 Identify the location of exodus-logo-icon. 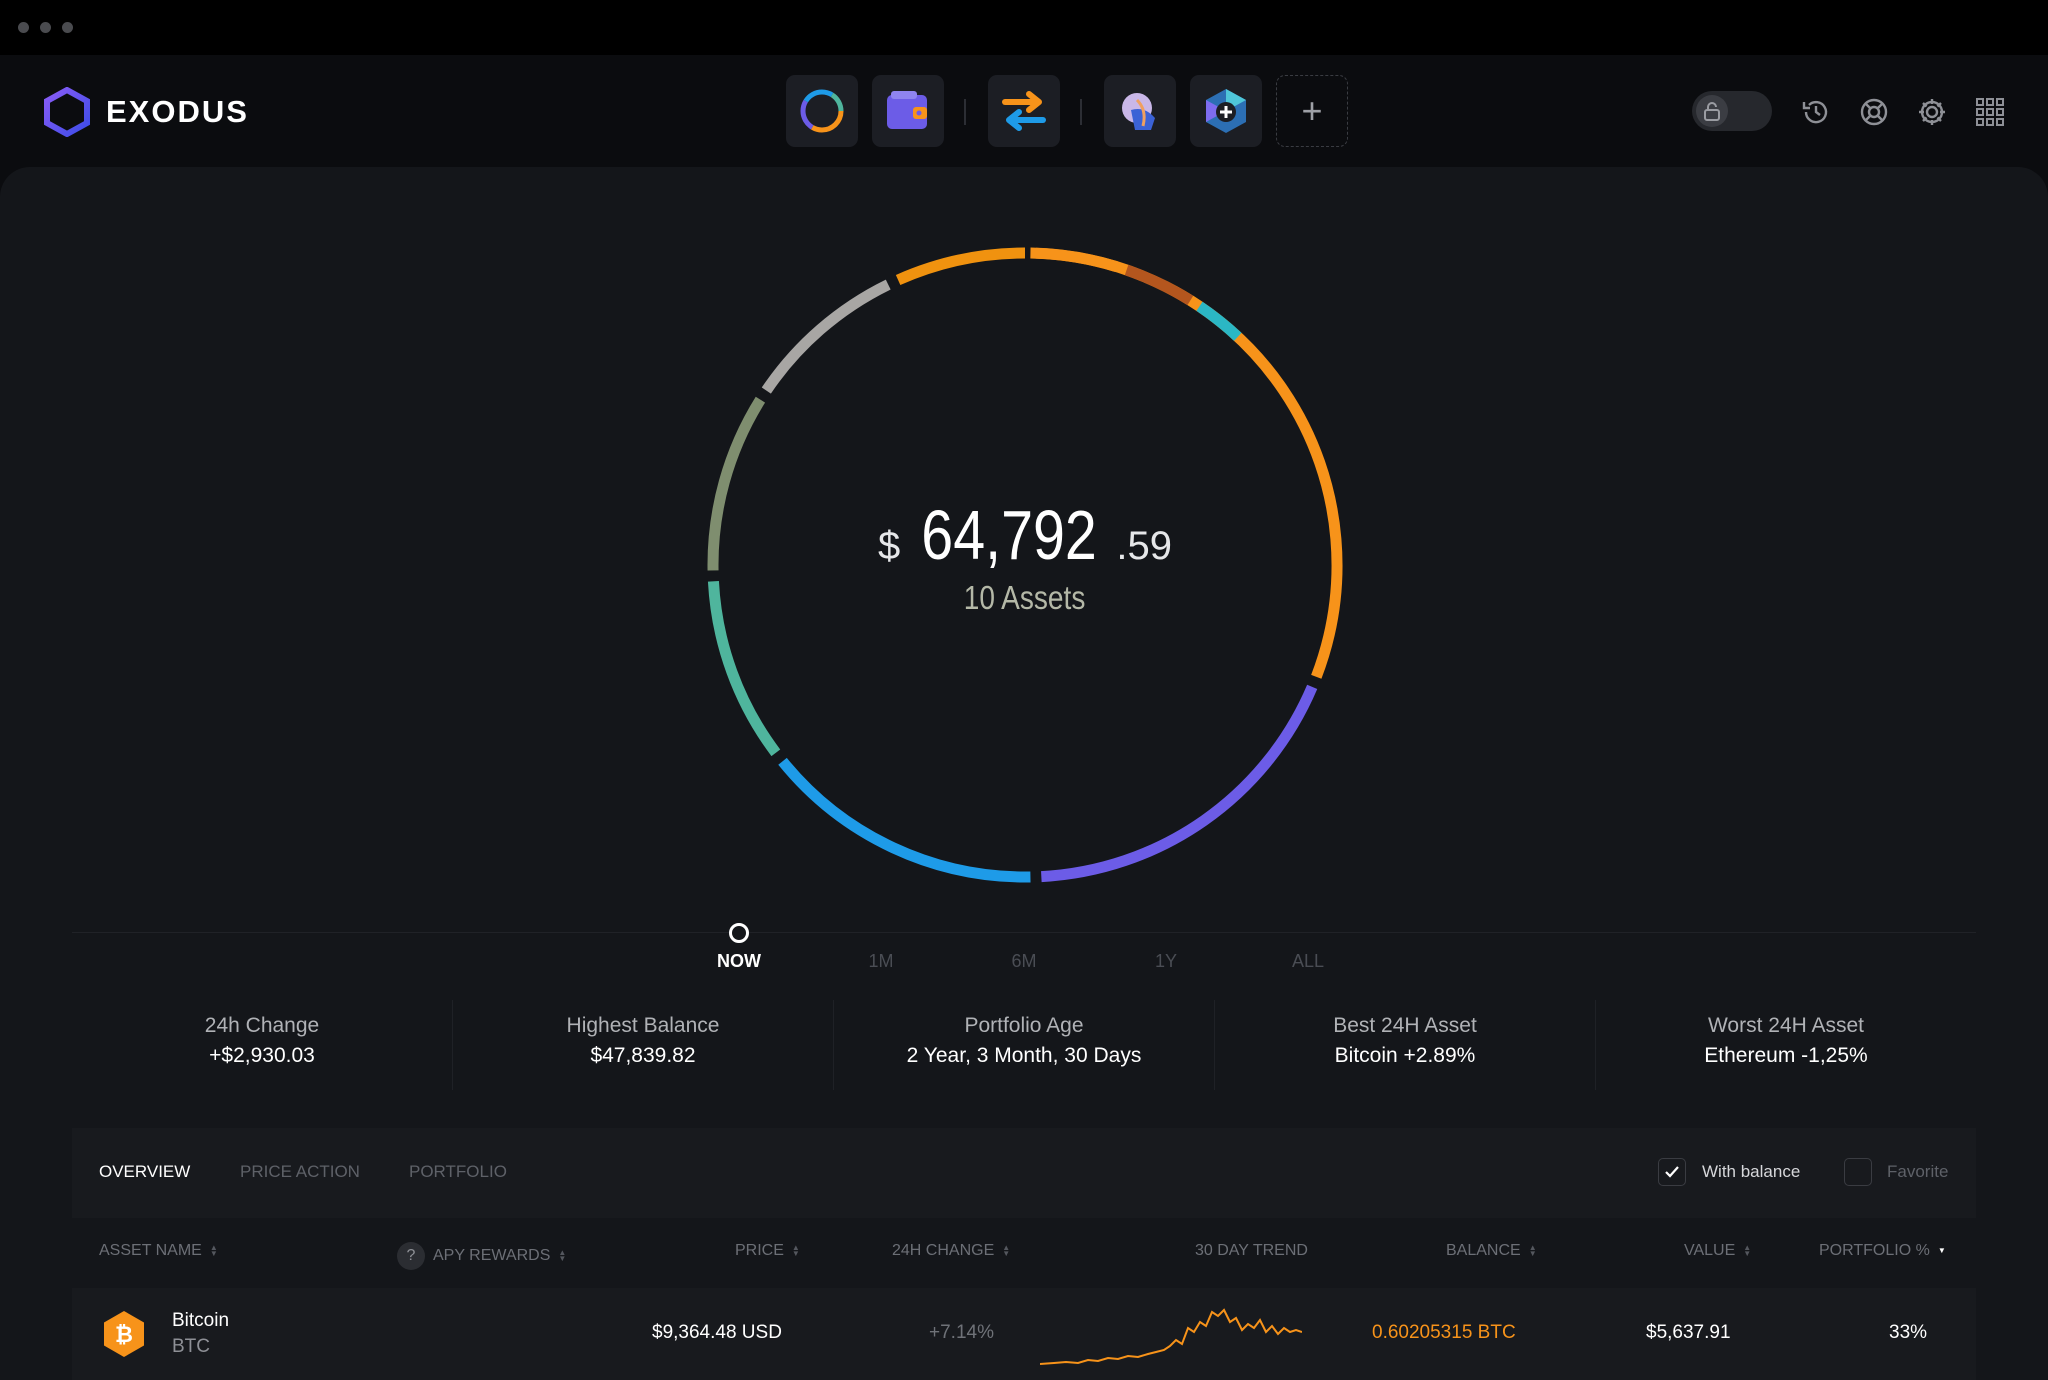
(67, 112).